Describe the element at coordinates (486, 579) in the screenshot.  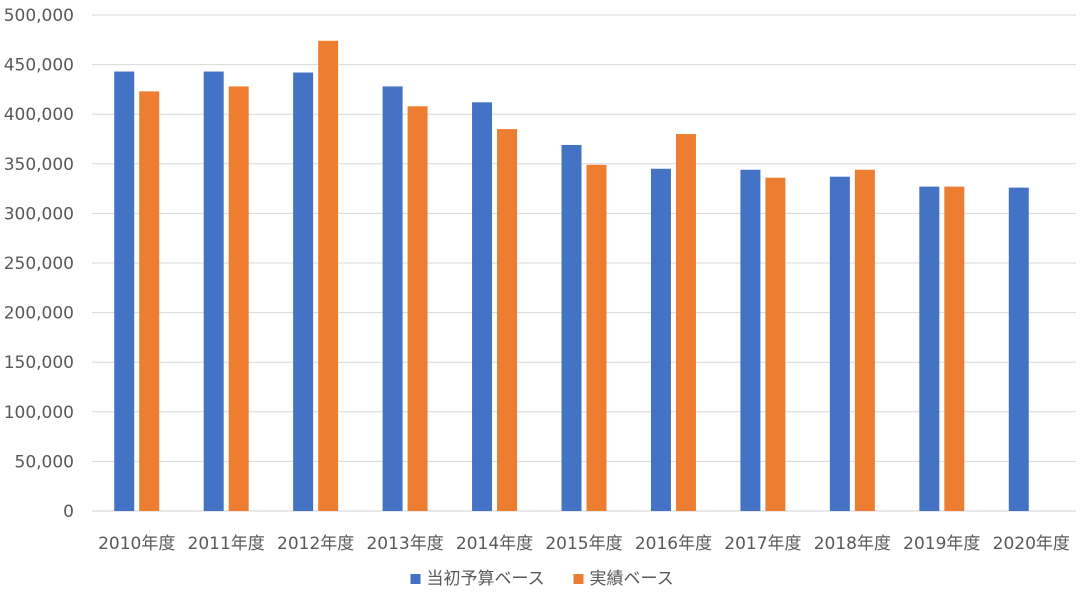
I see `legend-label-budget: 当初予算ベース` at that location.